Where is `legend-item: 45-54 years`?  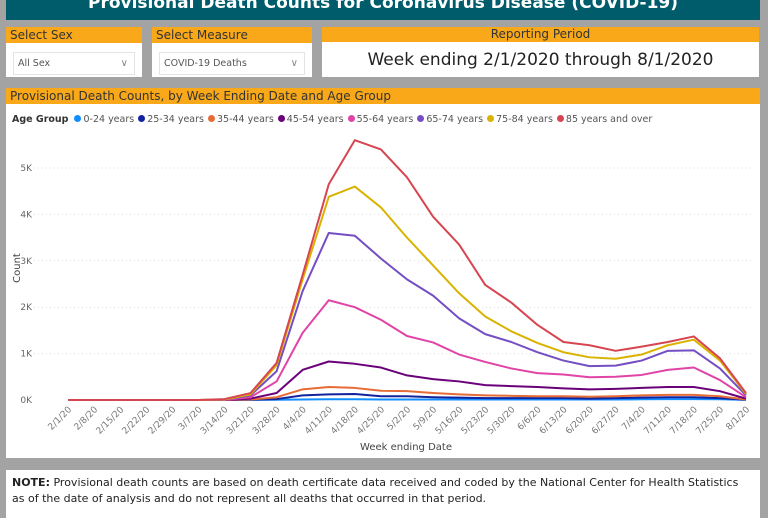 legend-item: 45-54 years is located at coordinates (310, 119).